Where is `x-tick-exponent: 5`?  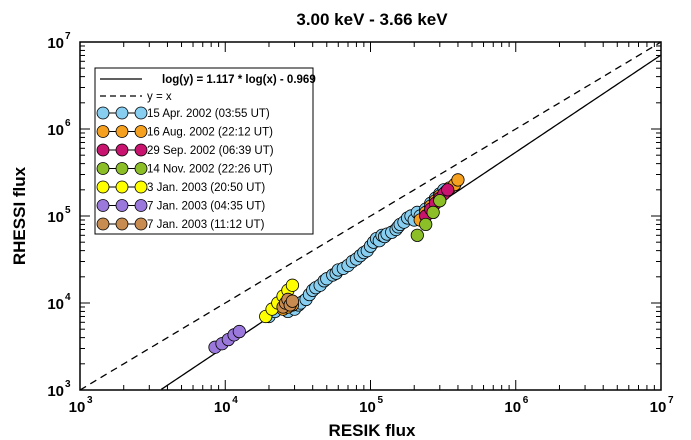 x-tick-exponent: 5 is located at coordinates (381, 400).